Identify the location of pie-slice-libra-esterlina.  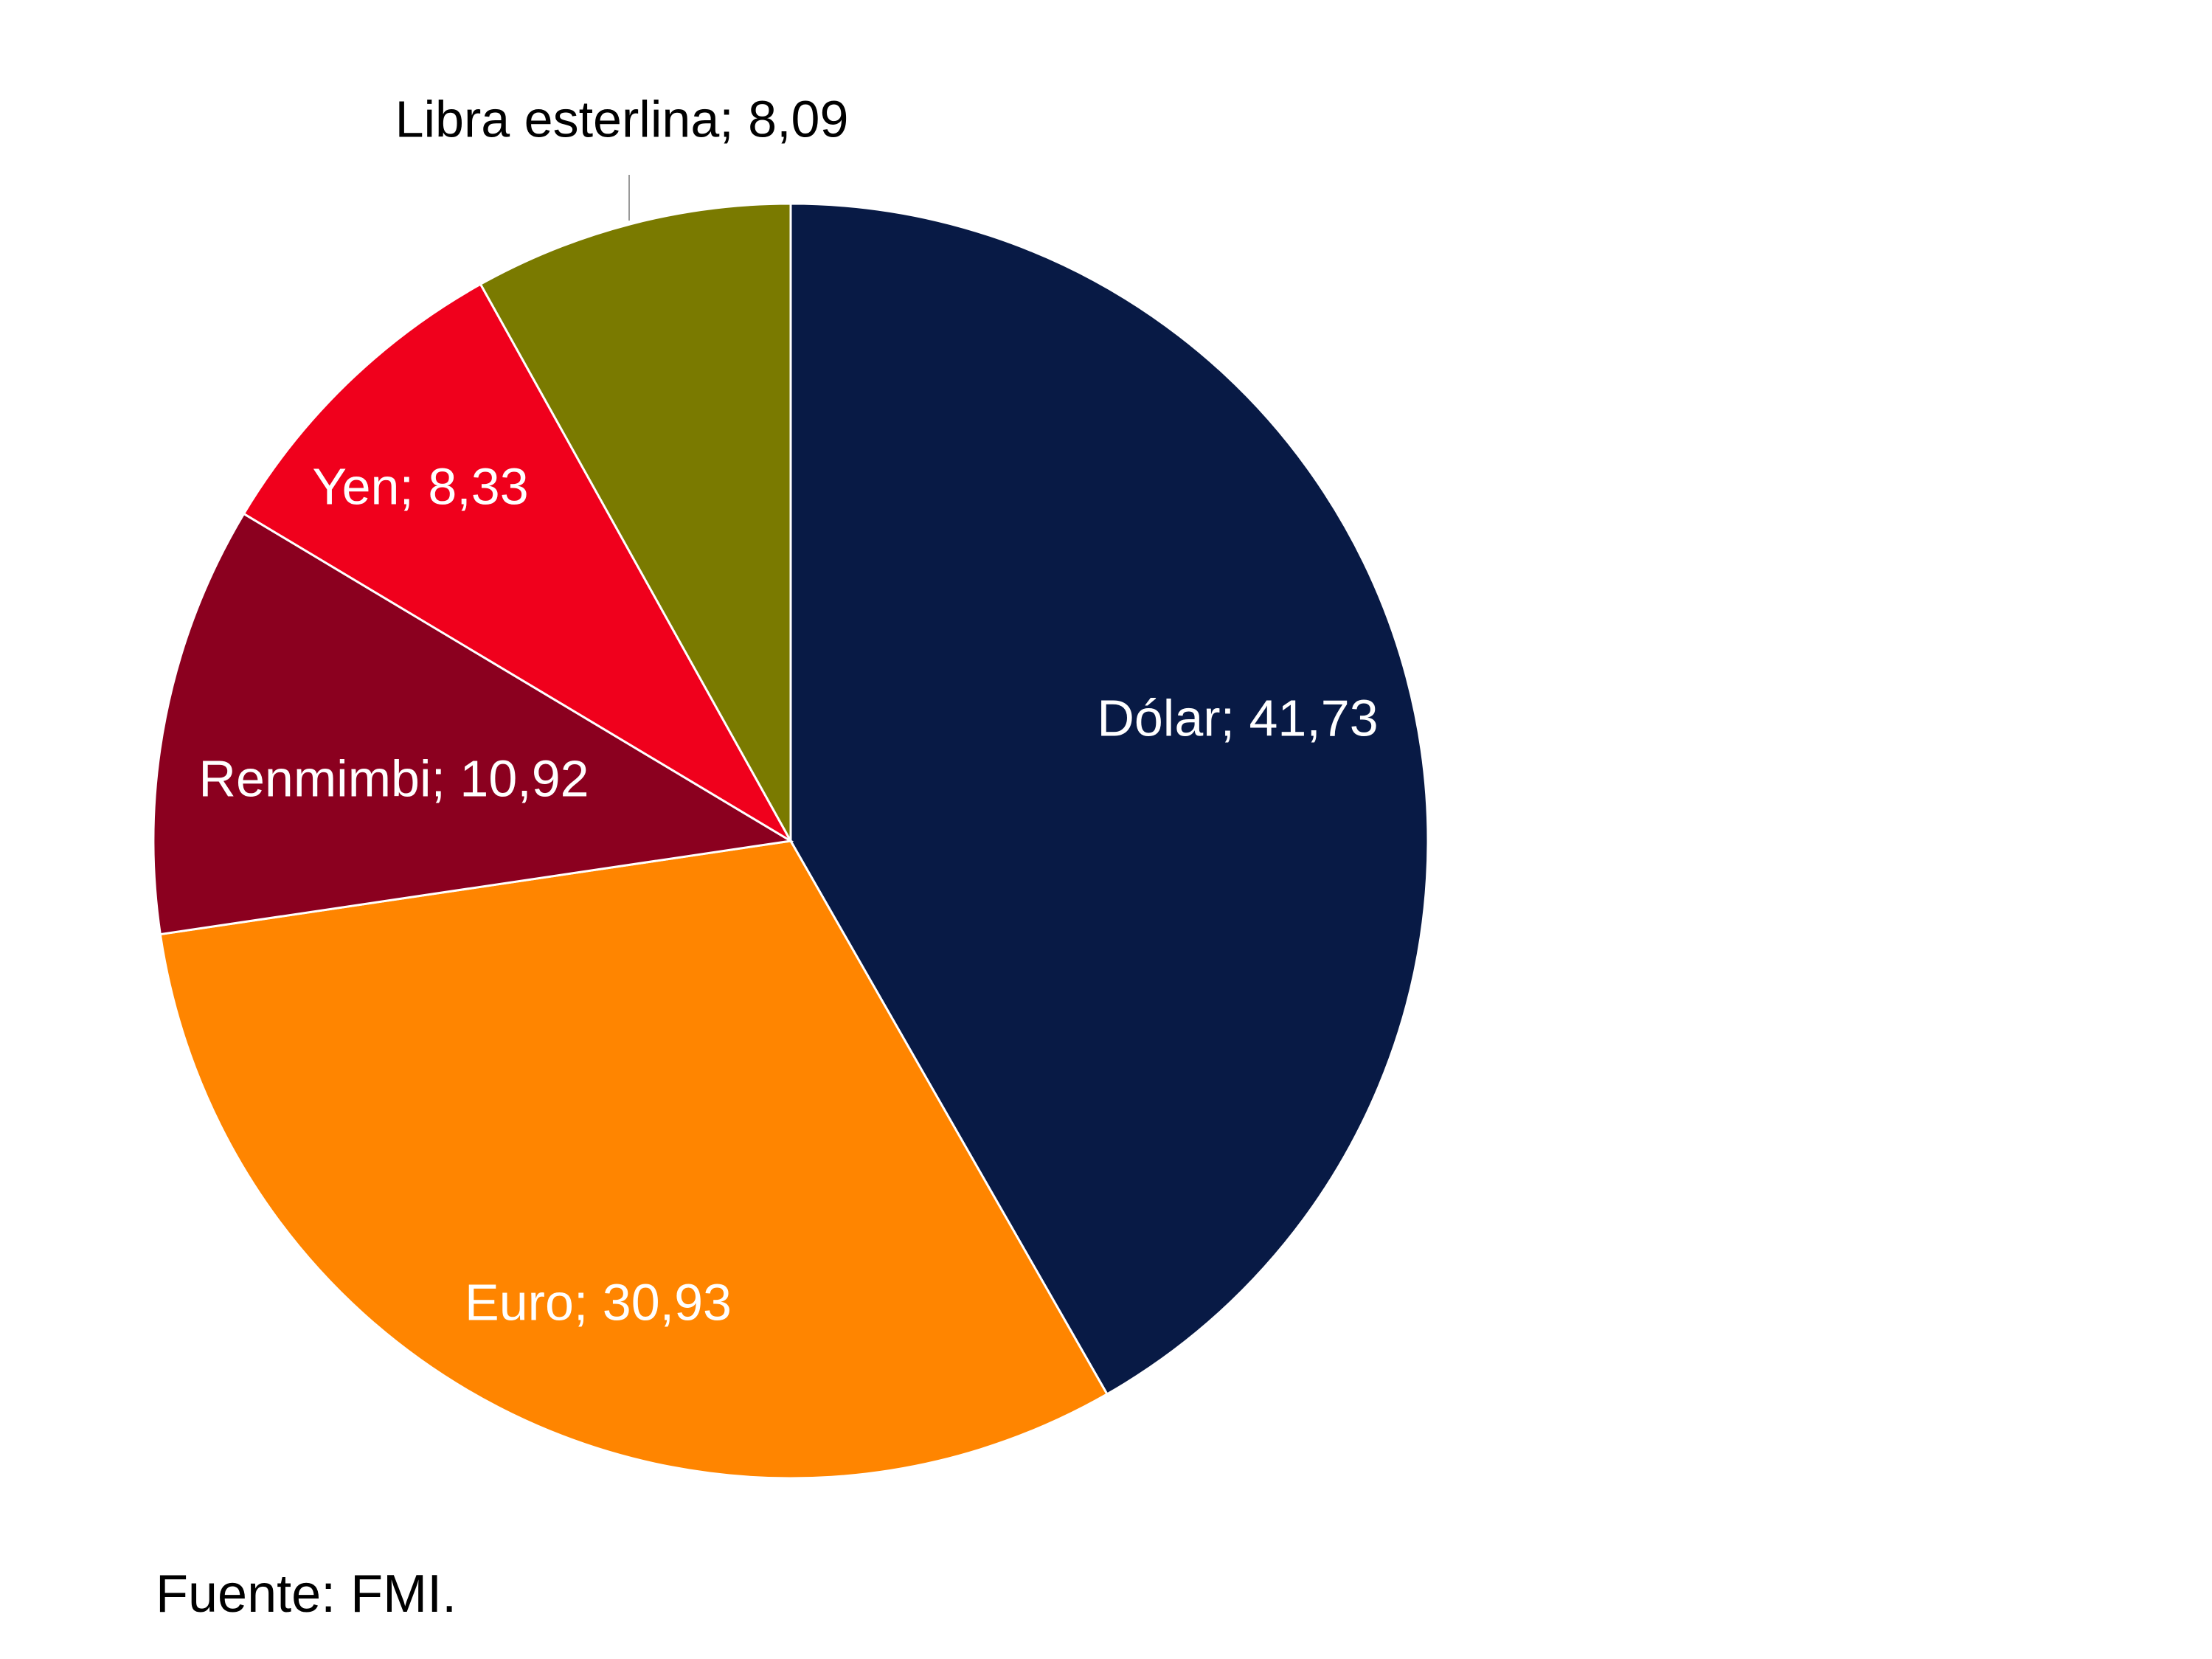
(636, 523).